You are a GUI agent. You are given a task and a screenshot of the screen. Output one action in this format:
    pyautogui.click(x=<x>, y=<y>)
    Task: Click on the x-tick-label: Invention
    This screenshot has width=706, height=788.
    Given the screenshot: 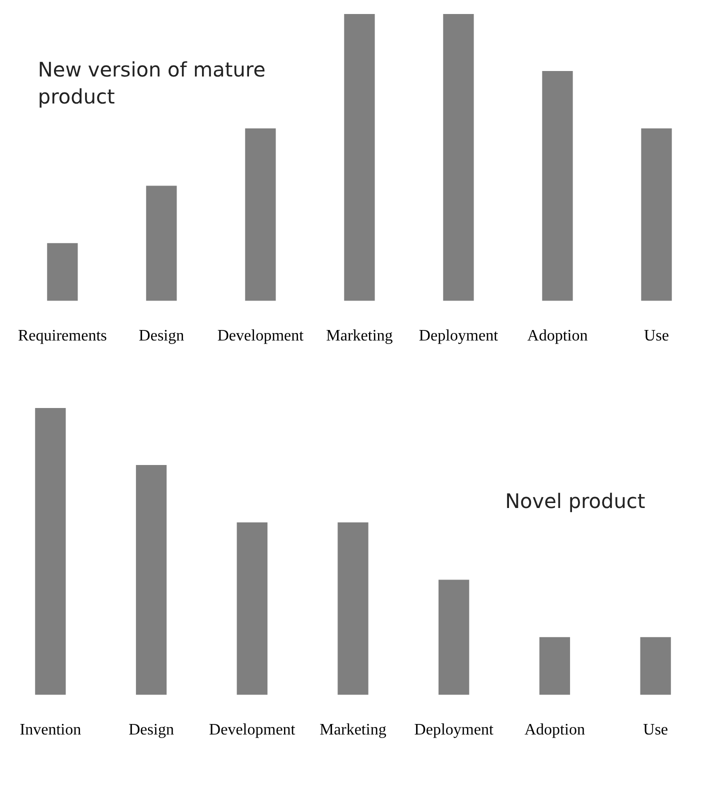 What is the action you would take?
    pyautogui.click(x=51, y=730)
    